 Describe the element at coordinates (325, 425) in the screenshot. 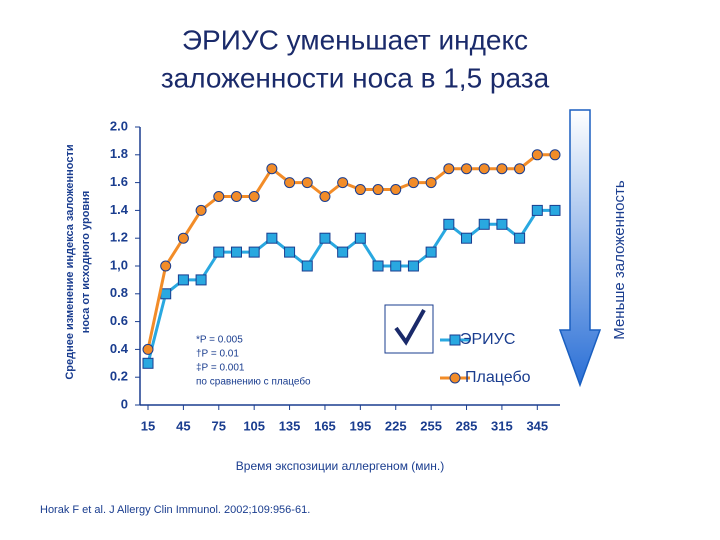

I see `x-tick-label: 165` at that location.